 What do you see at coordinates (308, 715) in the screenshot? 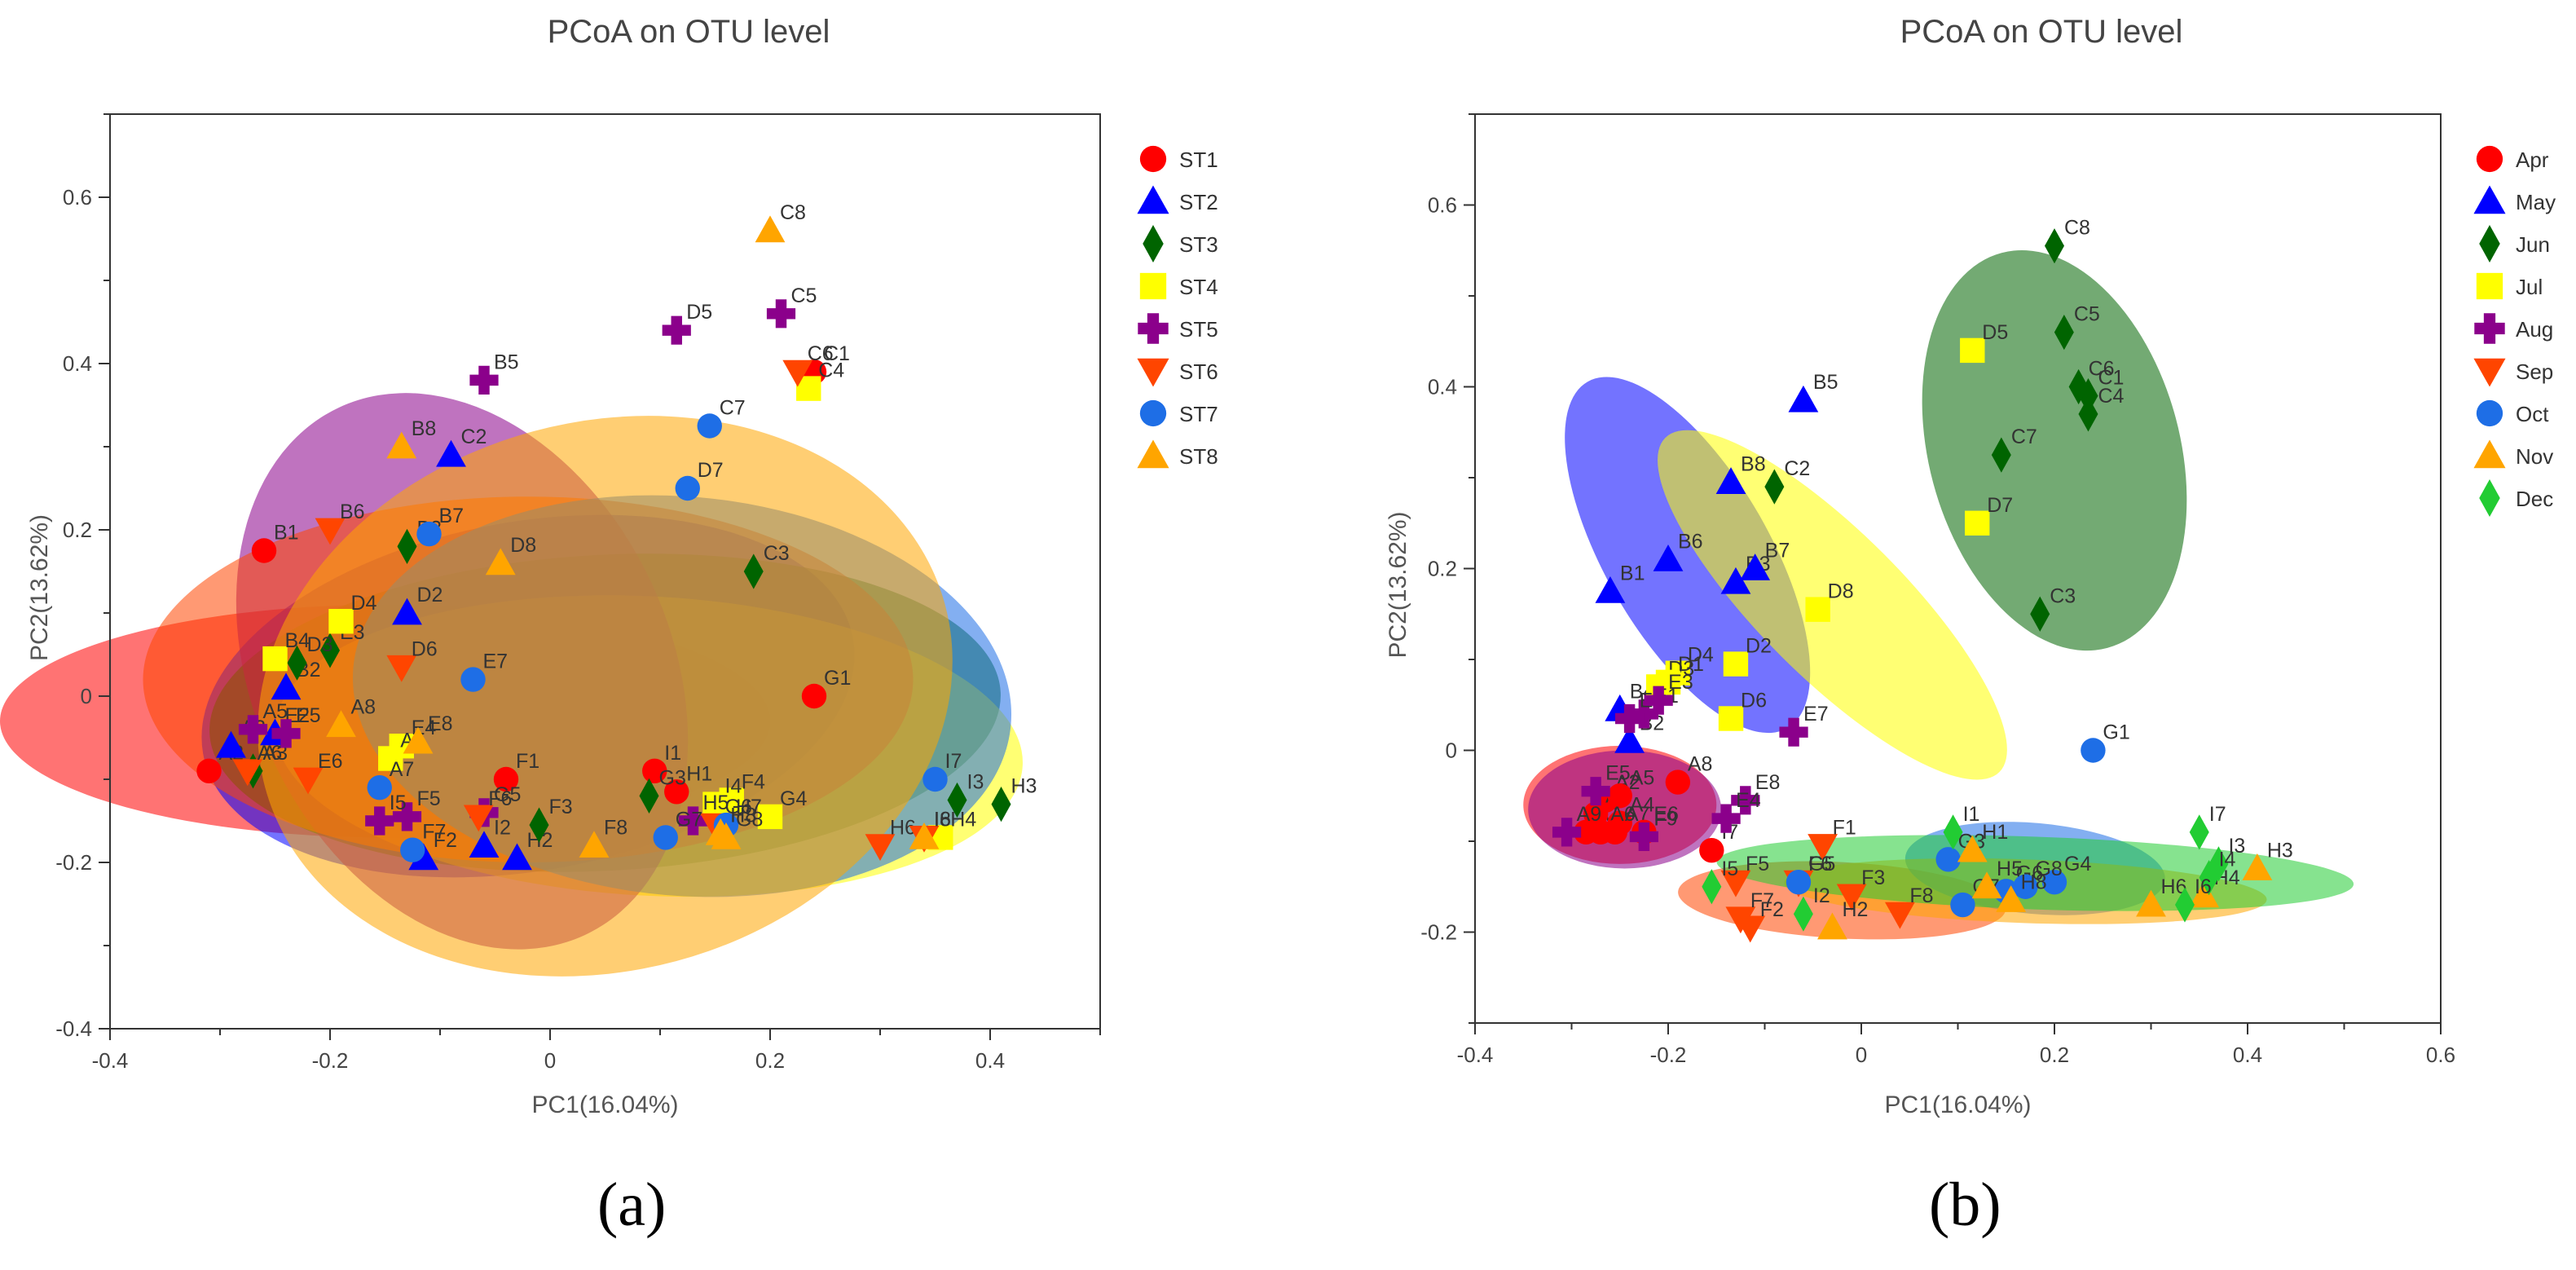
I see `point-label: E5` at bounding box center [308, 715].